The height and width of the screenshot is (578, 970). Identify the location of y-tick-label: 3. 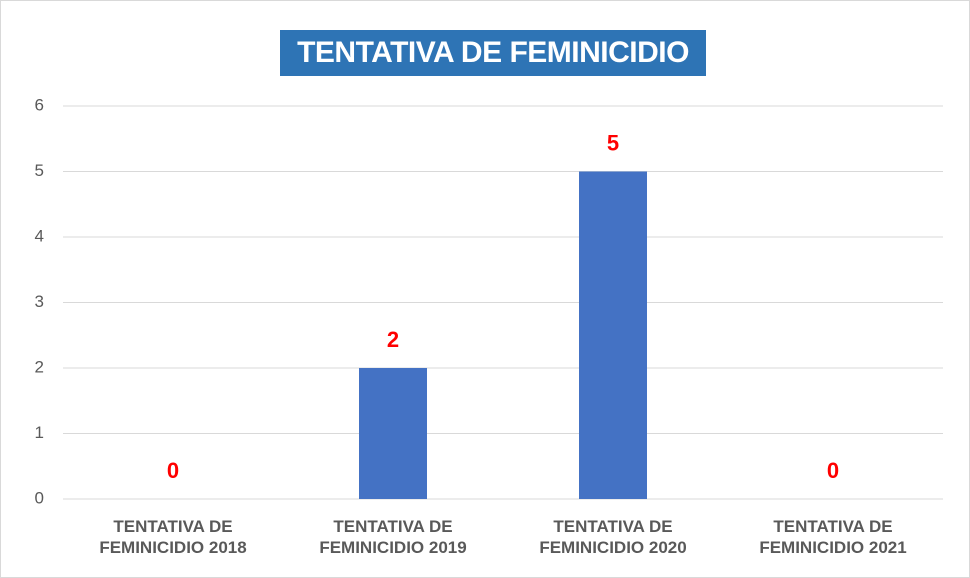
(39, 301).